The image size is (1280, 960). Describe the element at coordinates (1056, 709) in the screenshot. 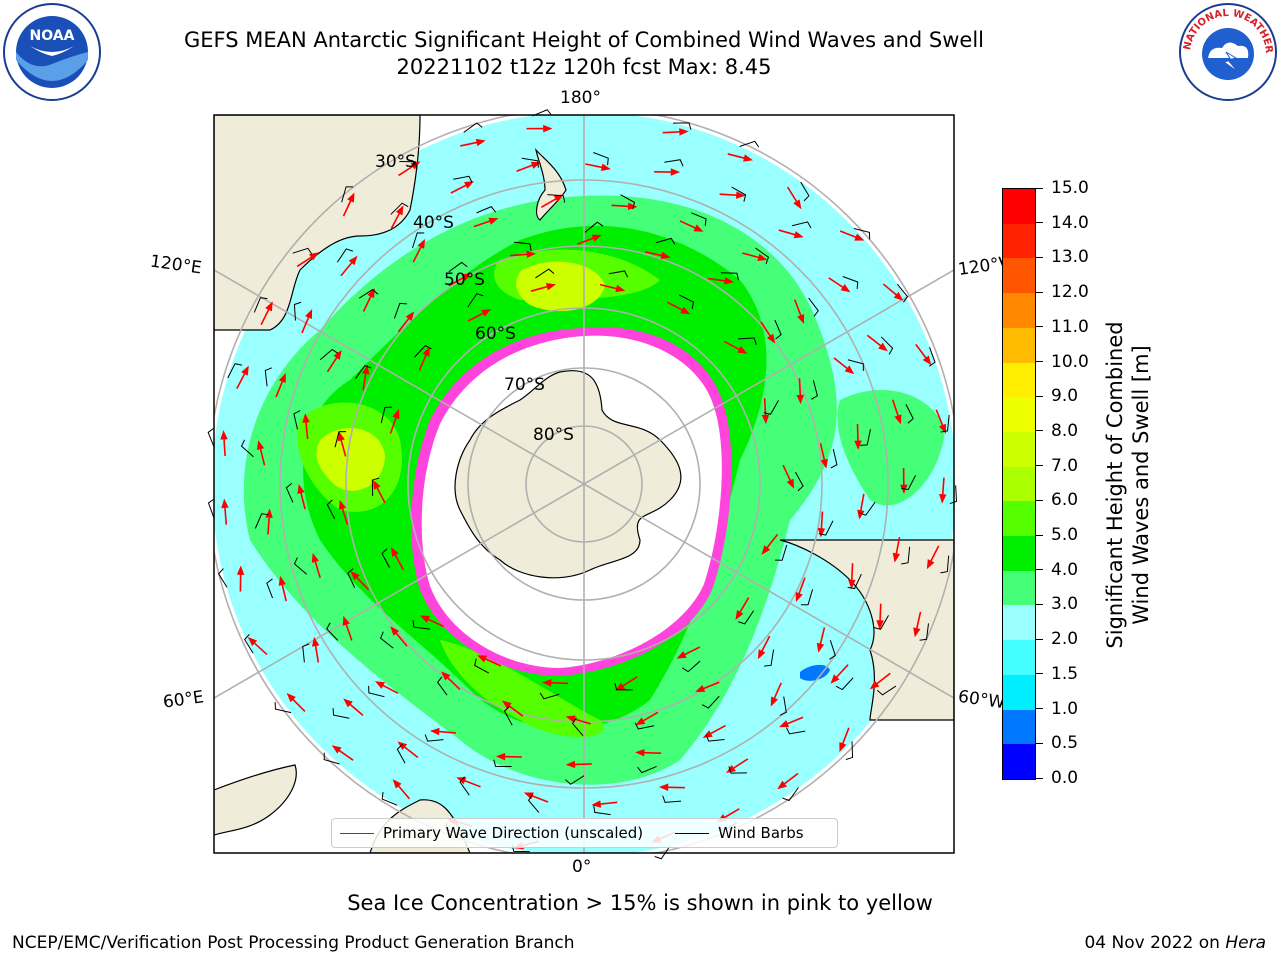

I see `colorbar-tick: 1.0` at that location.